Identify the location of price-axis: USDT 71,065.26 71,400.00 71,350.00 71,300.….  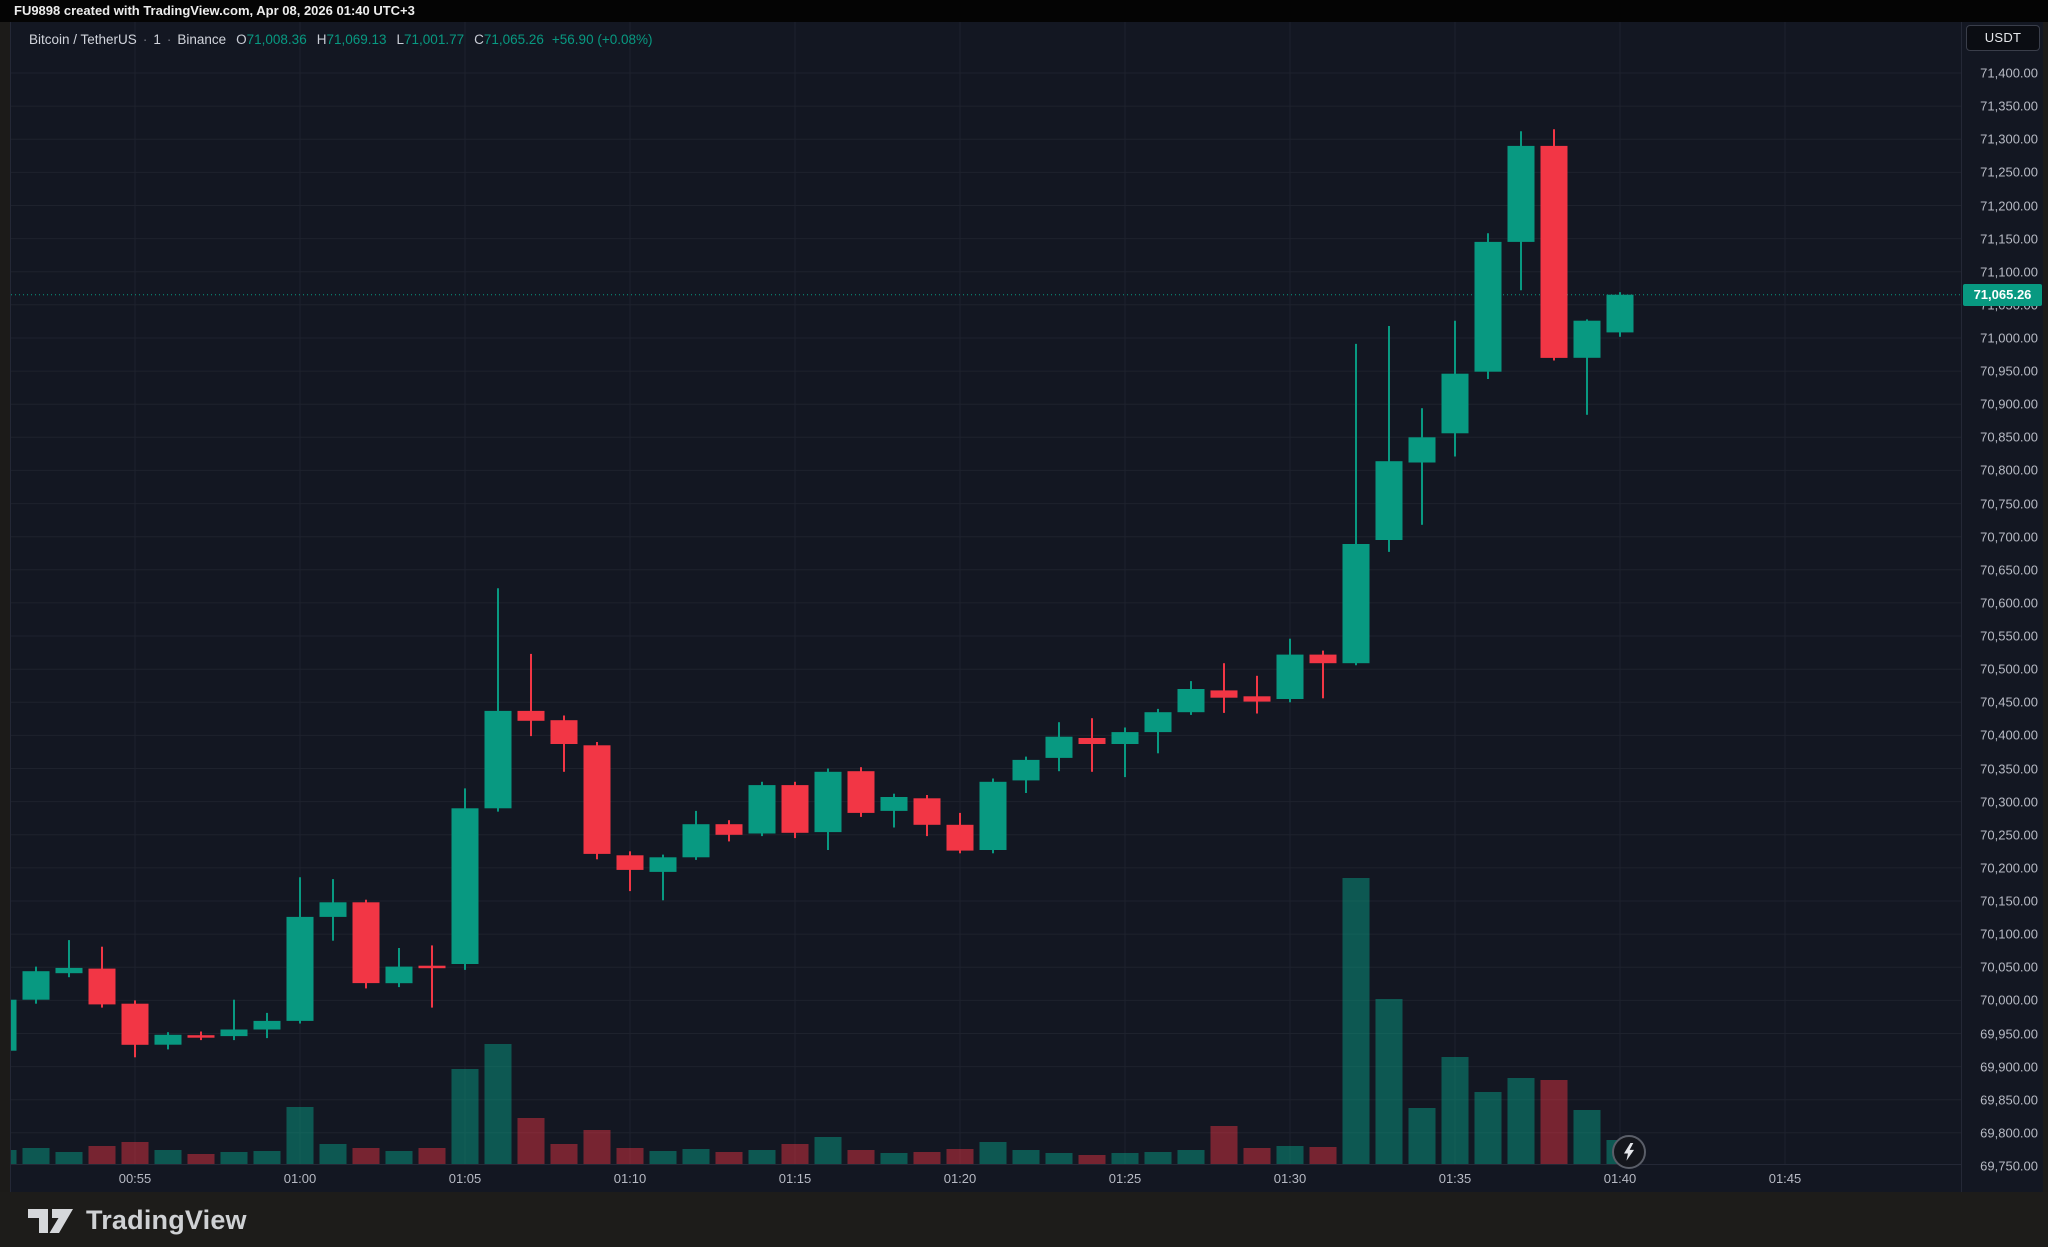
(2002, 607).